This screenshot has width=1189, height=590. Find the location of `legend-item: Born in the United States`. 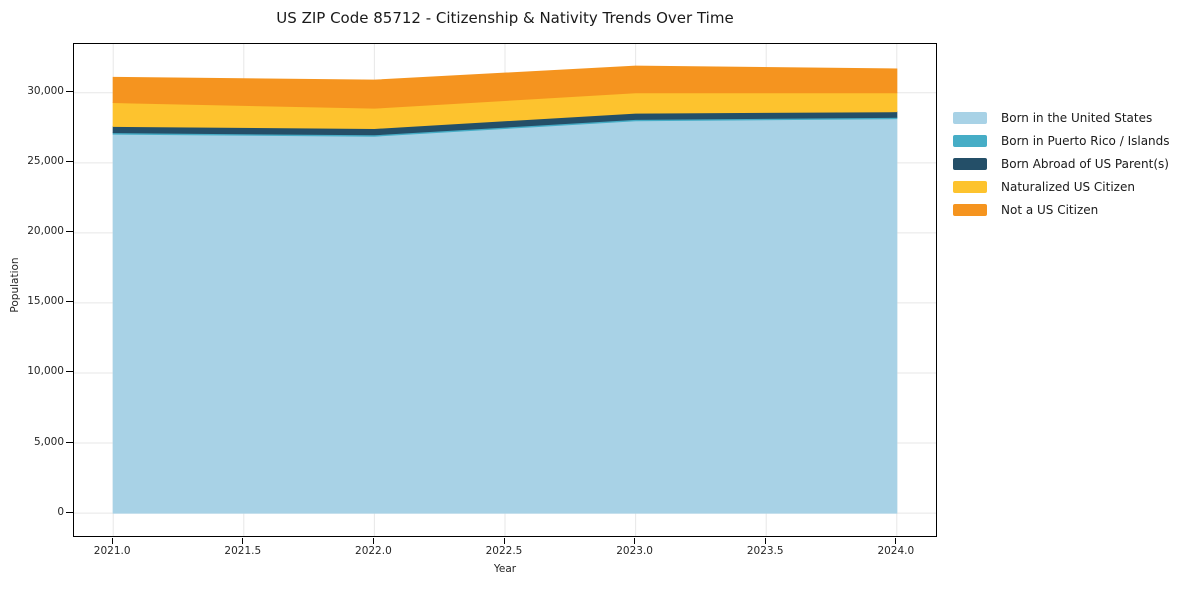

legend-item: Born in the United States is located at coordinates (1061, 117).